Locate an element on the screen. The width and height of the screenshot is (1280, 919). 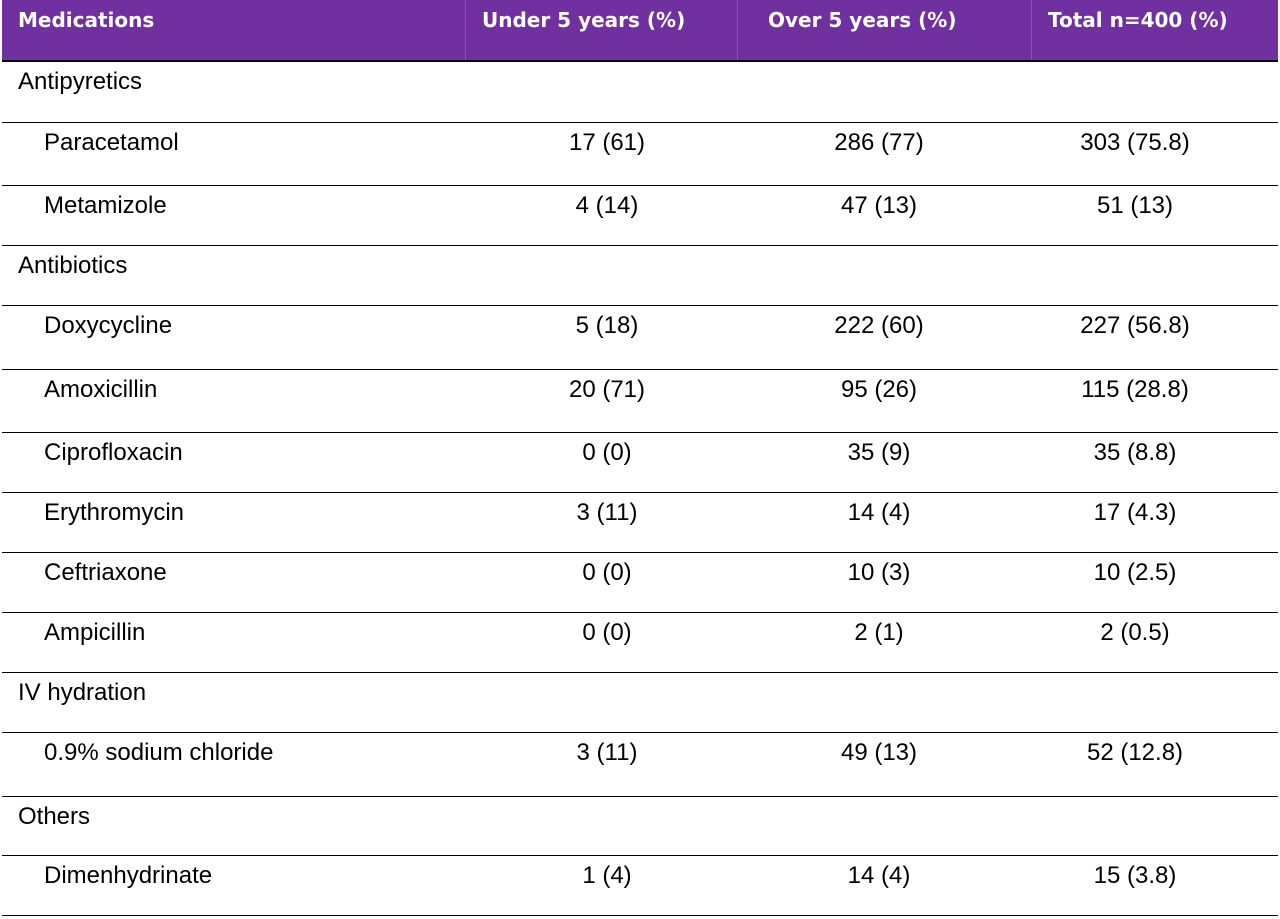
category-label: IV hydration is located at coordinates (82, 692).